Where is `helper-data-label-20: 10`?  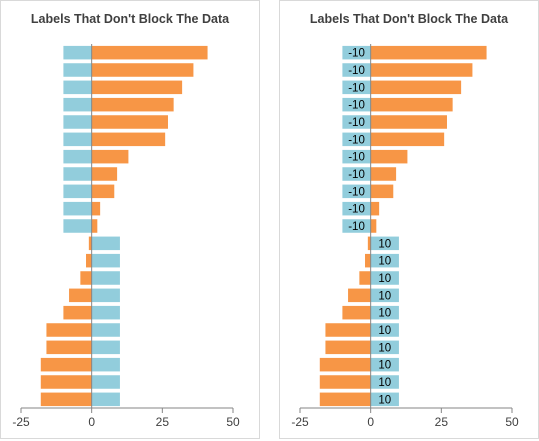 helper-data-label-20: 10 is located at coordinates (384, 383).